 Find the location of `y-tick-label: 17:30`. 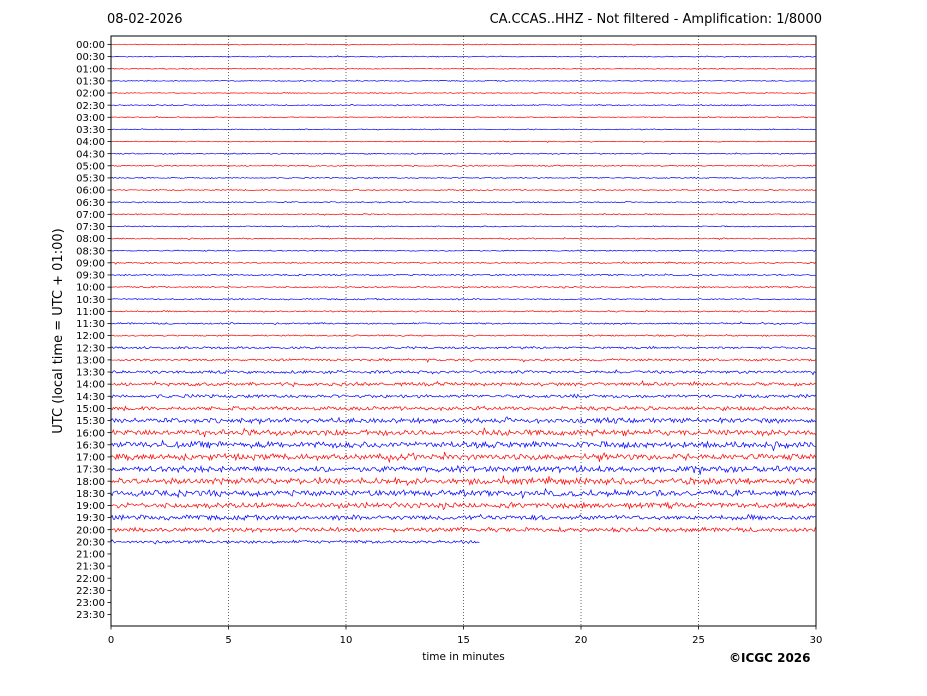

y-tick-label: 17:30 is located at coordinates (90, 470).